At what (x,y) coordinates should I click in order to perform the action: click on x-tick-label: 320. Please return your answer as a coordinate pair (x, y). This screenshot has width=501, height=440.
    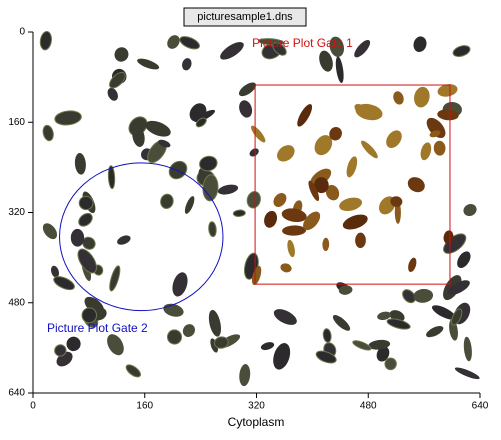
    Looking at the image, I should click on (256, 406).